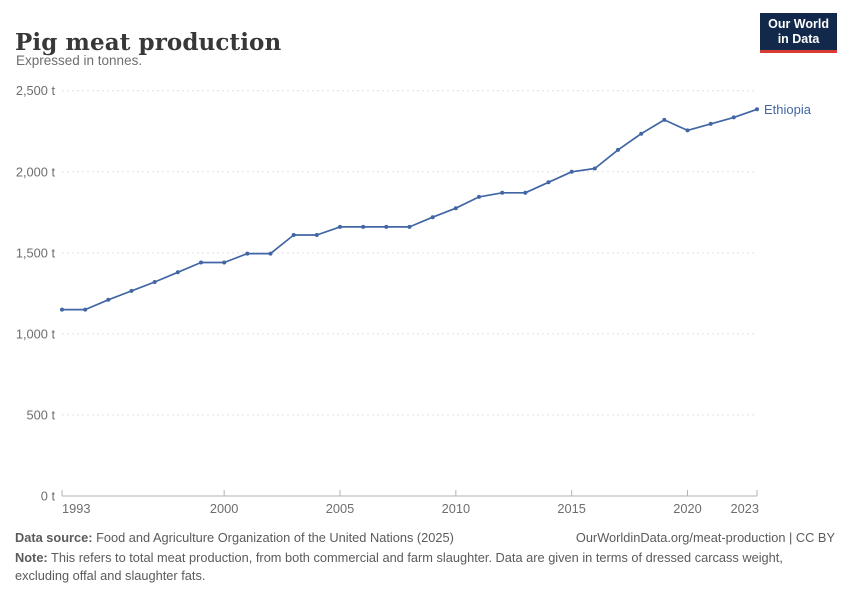 The image size is (850, 600). What do you see at coordinates (798, 39) in the screenshot?
I see `owid-logo-line2: in Data` at bounding box center [798, 39].